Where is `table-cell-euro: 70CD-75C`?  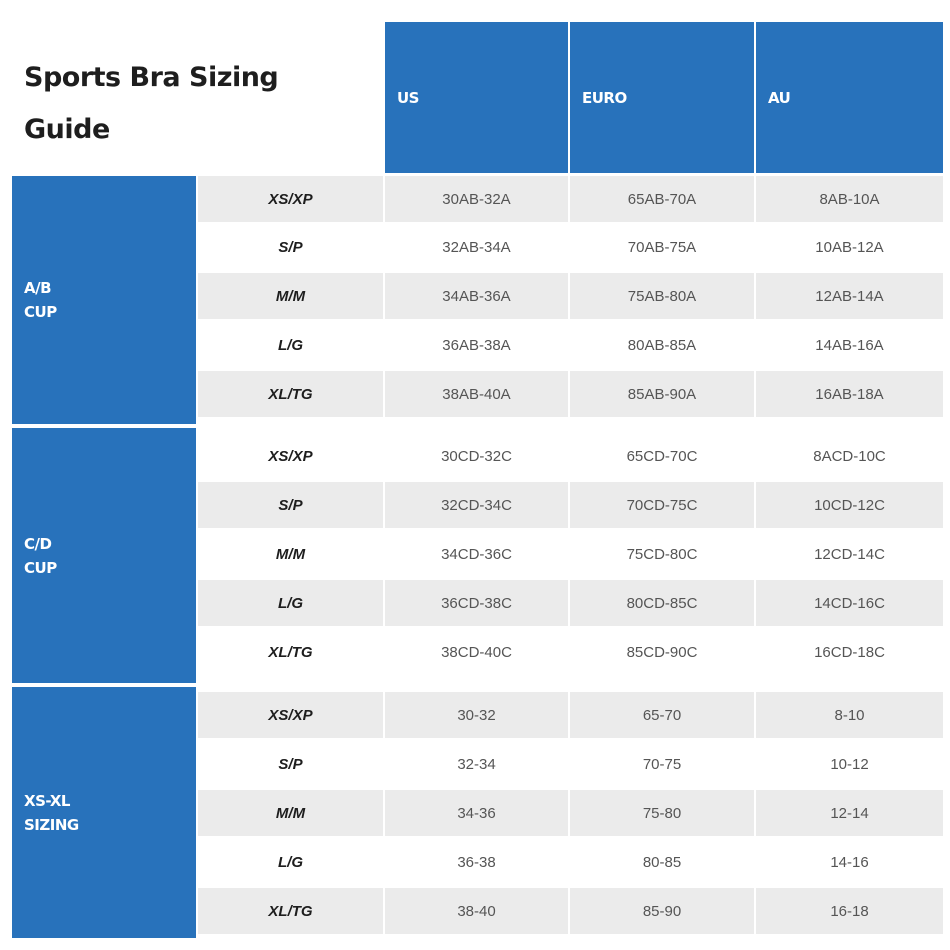
table-cell-euro: 70CD-75C is located at coordinates (662, 505).